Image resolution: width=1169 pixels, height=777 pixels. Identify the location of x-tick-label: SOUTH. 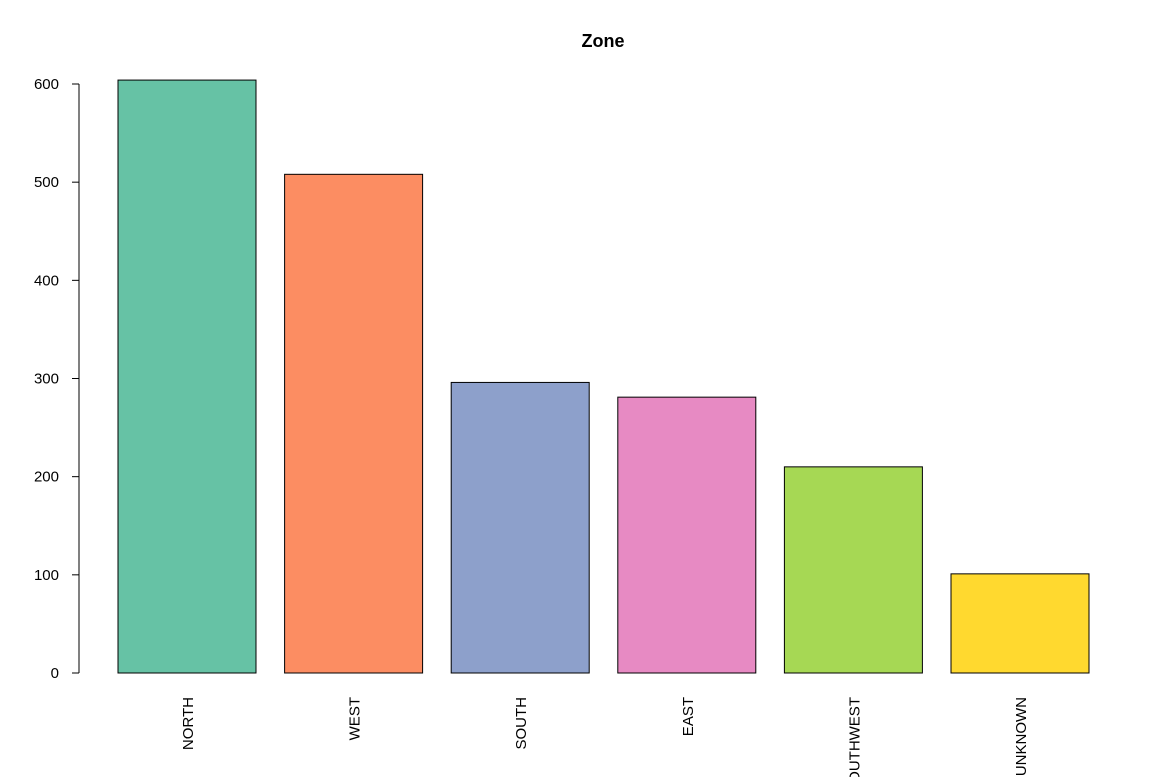
(521, 723).